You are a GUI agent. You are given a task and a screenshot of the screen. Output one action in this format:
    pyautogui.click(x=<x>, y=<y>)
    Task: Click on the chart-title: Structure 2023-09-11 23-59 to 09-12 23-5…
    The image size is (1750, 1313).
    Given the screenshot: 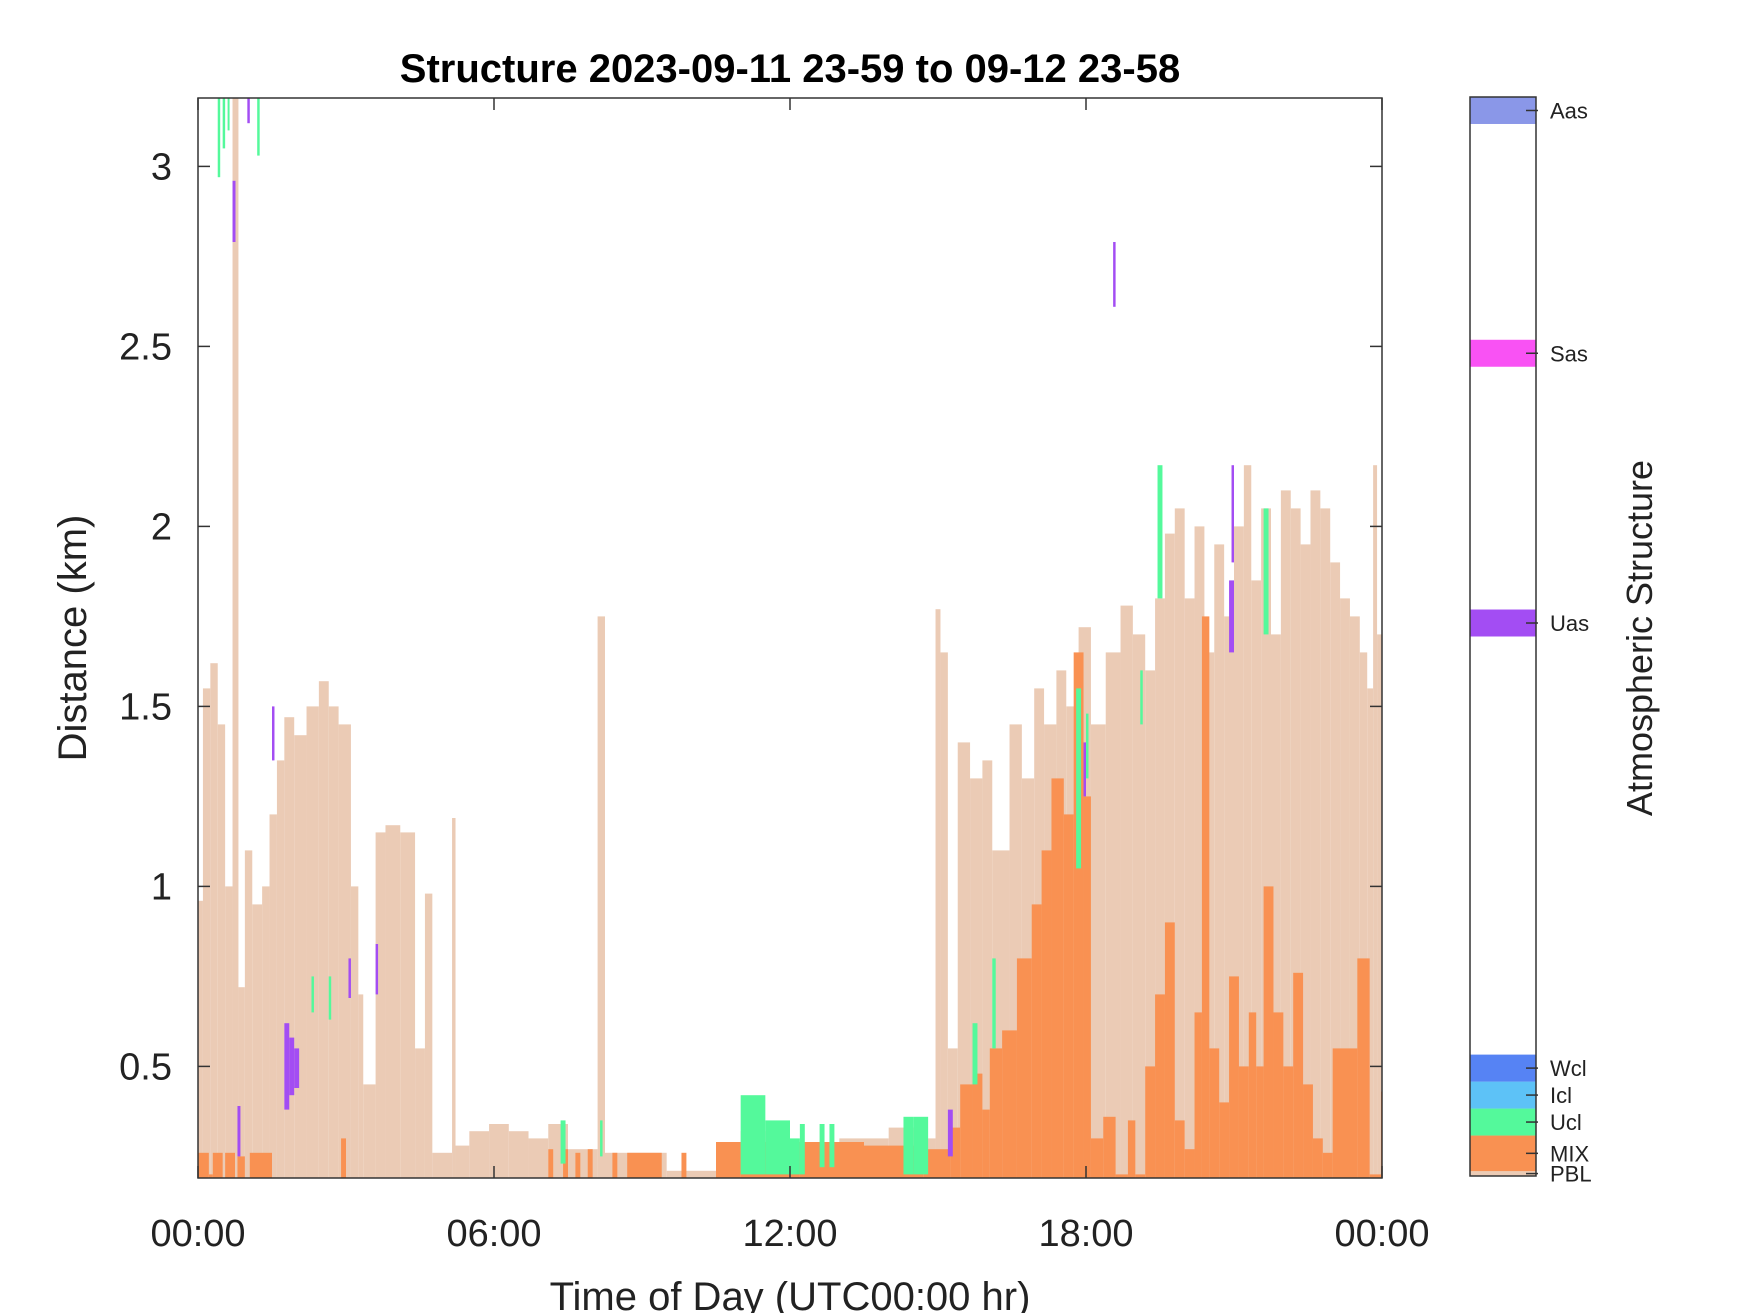 What is the action you would take?
    pyautogui.click(x=790, y=69)
    